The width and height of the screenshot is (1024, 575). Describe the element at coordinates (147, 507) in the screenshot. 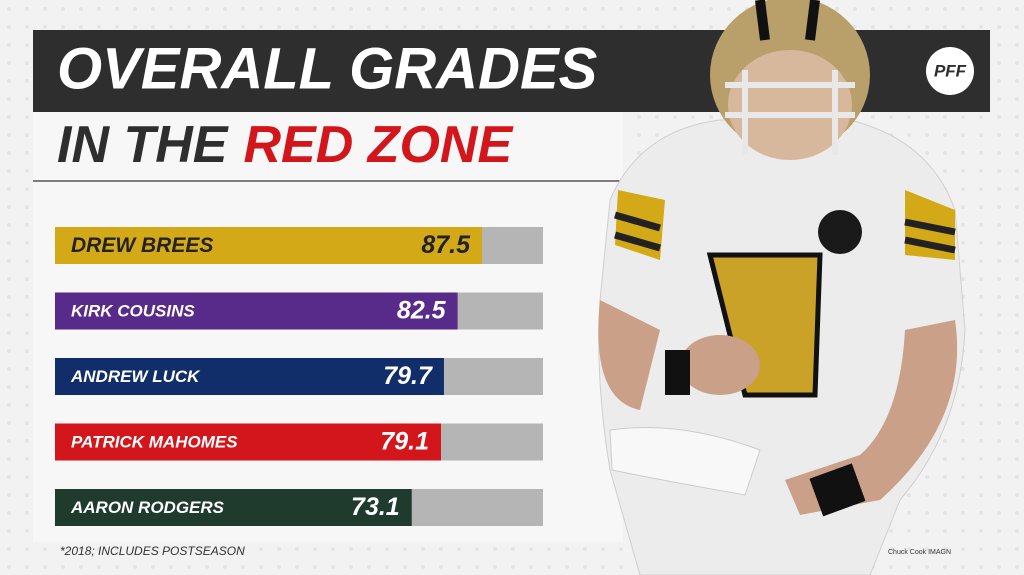

I see `category-label: AARON RODGERS` at that location.